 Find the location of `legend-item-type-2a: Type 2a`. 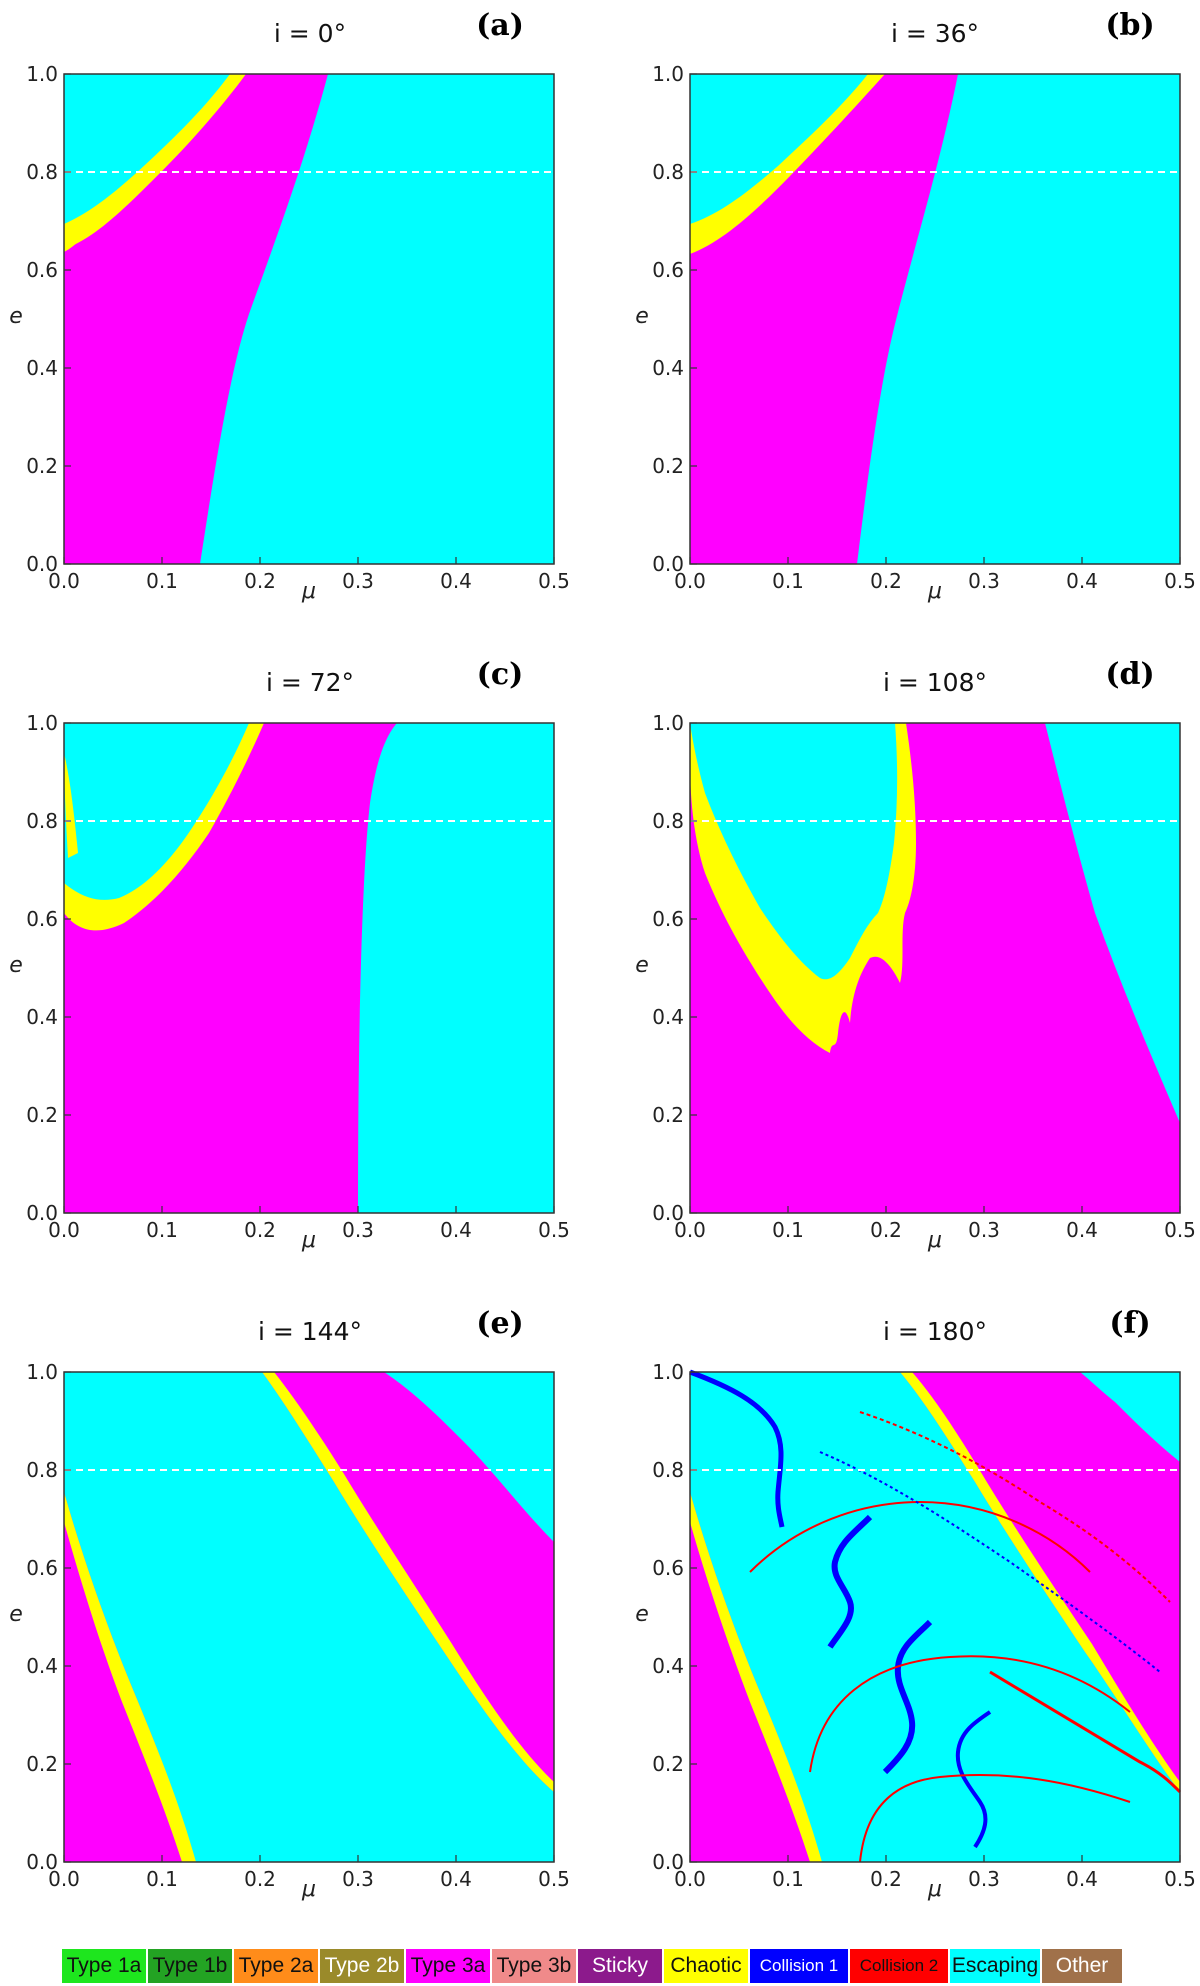

legend-item-type-2a: Type 2a is located at coordinates (276, 1966).